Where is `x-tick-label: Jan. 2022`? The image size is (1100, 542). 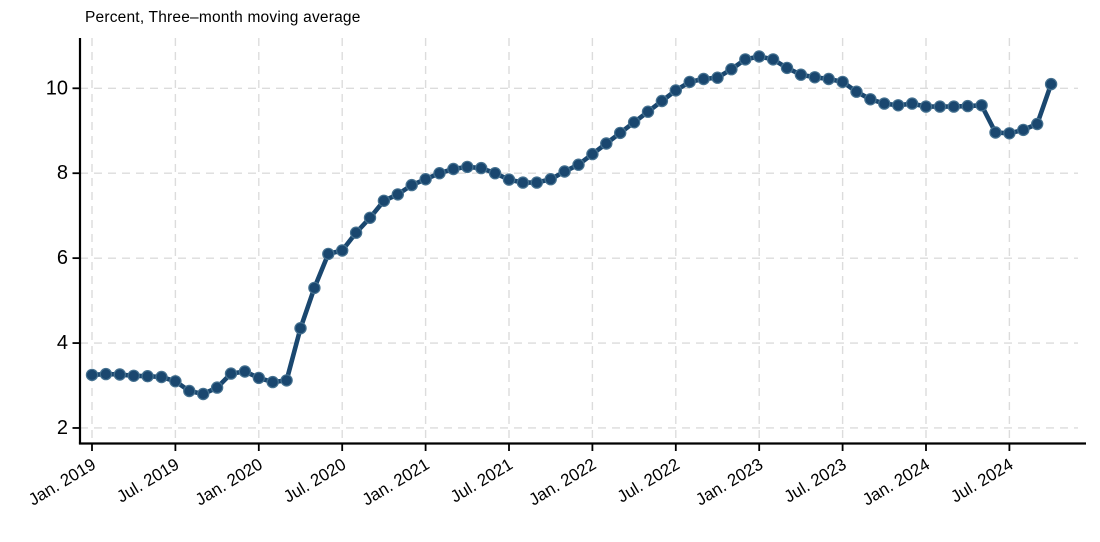 x-tick-label: Jan. 2022 is located at coordinates (563, 482).